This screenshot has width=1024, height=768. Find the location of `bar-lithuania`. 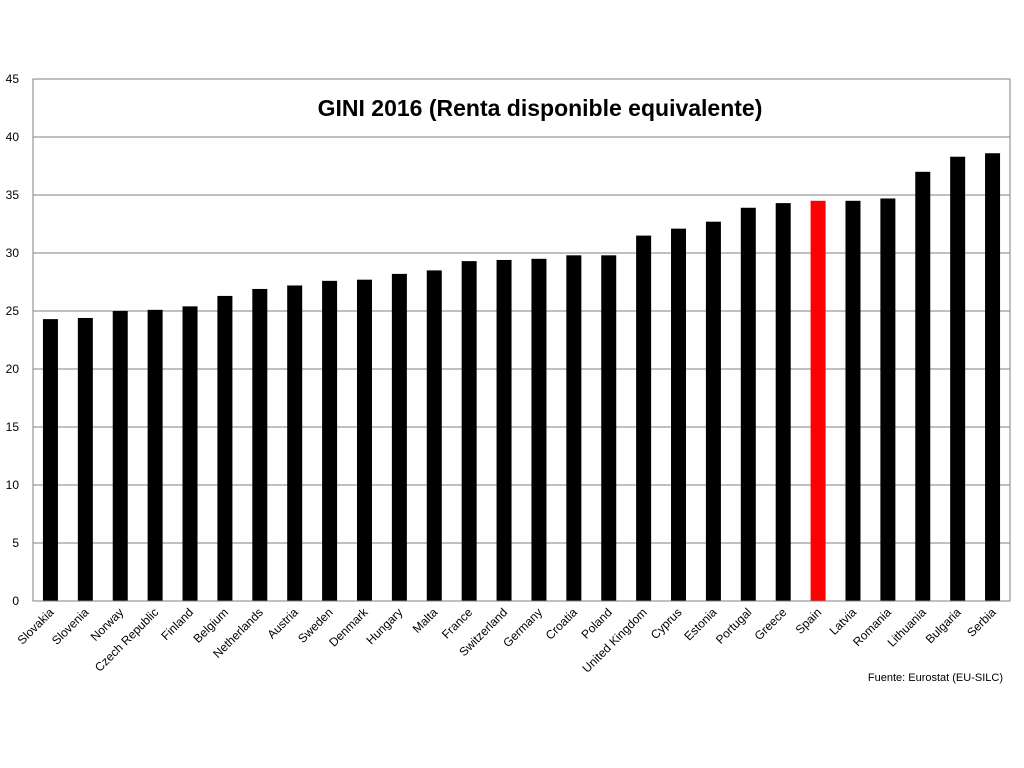

bar-lithuania is located at coordinates (923, 386).